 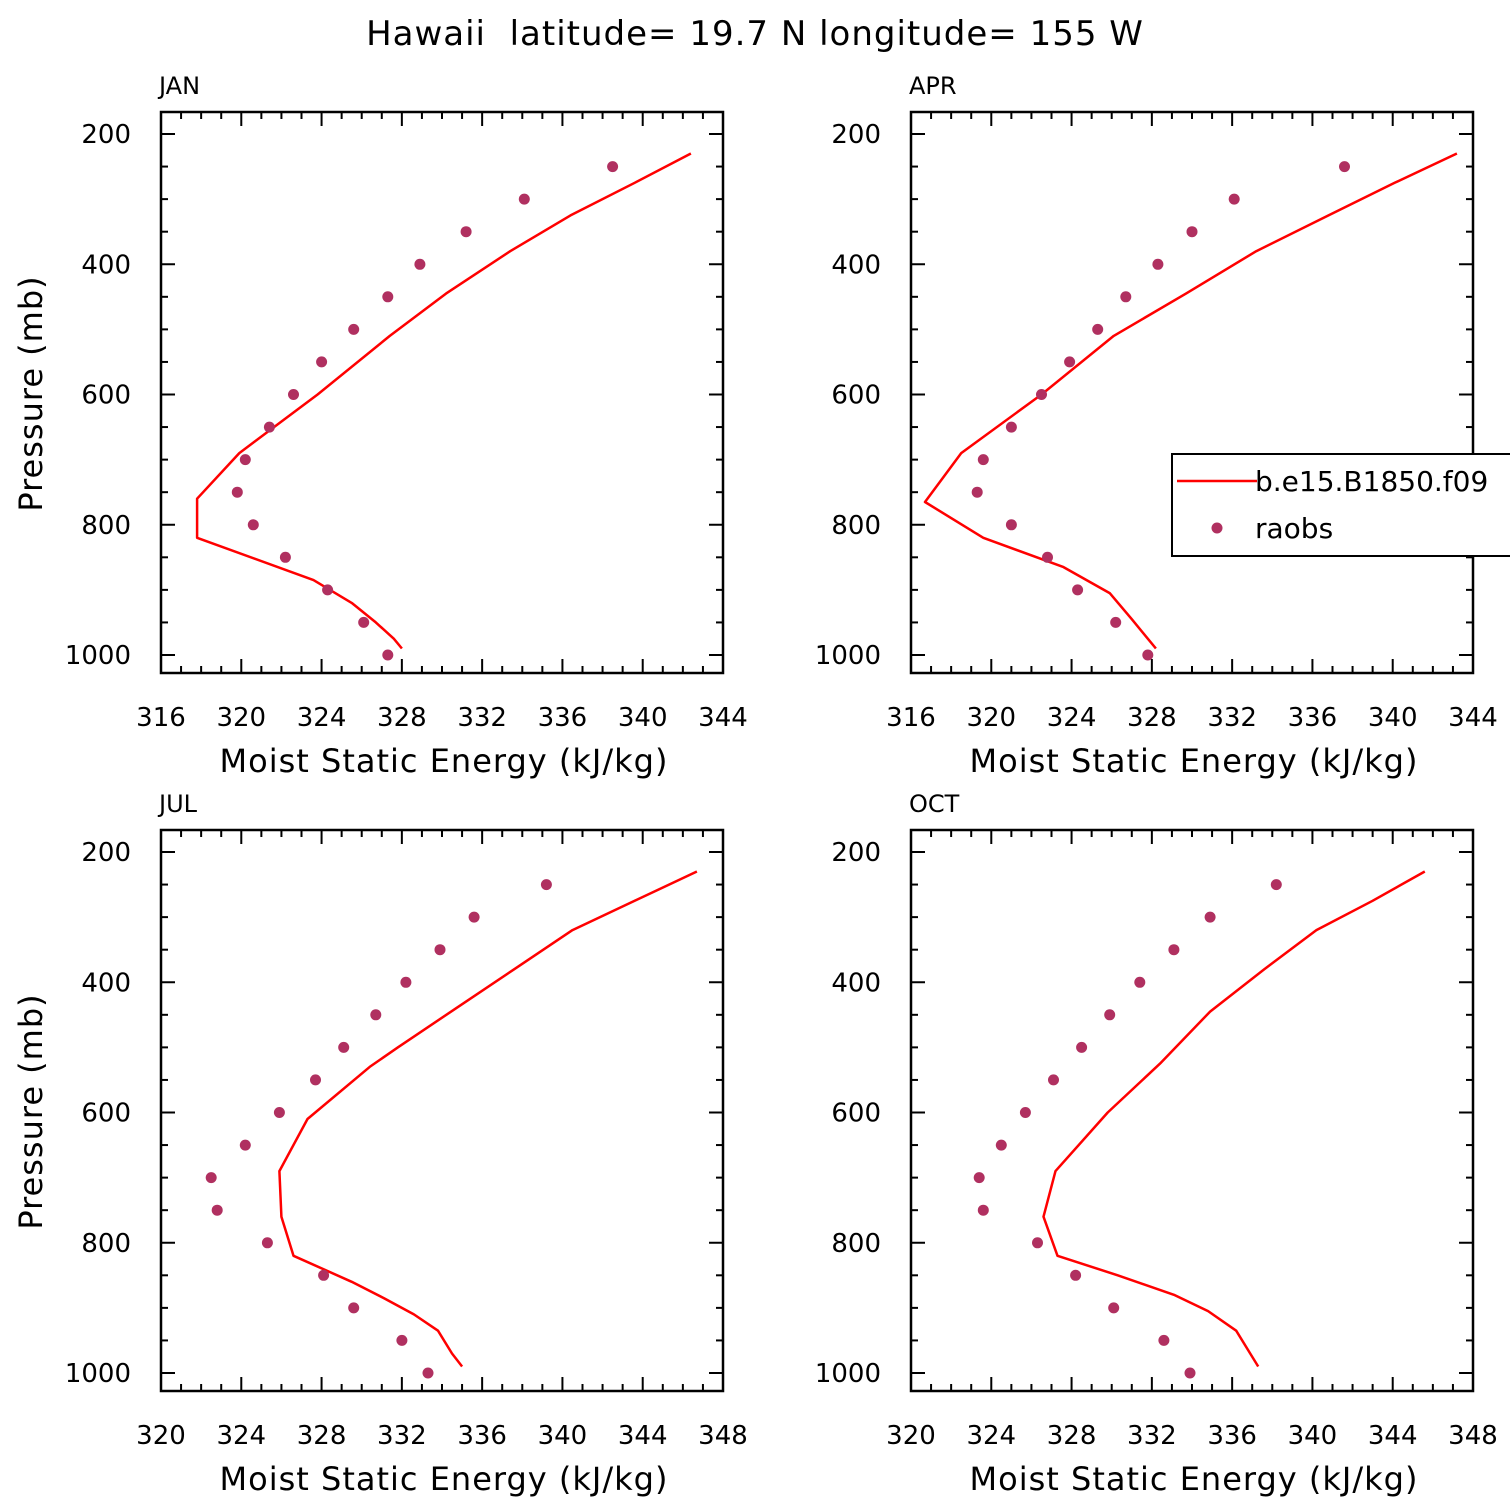 What do you see at coordinates (1217, 528) in the screenshot?
I see `legend-point-swatch` at bounding box center [1217, 528].